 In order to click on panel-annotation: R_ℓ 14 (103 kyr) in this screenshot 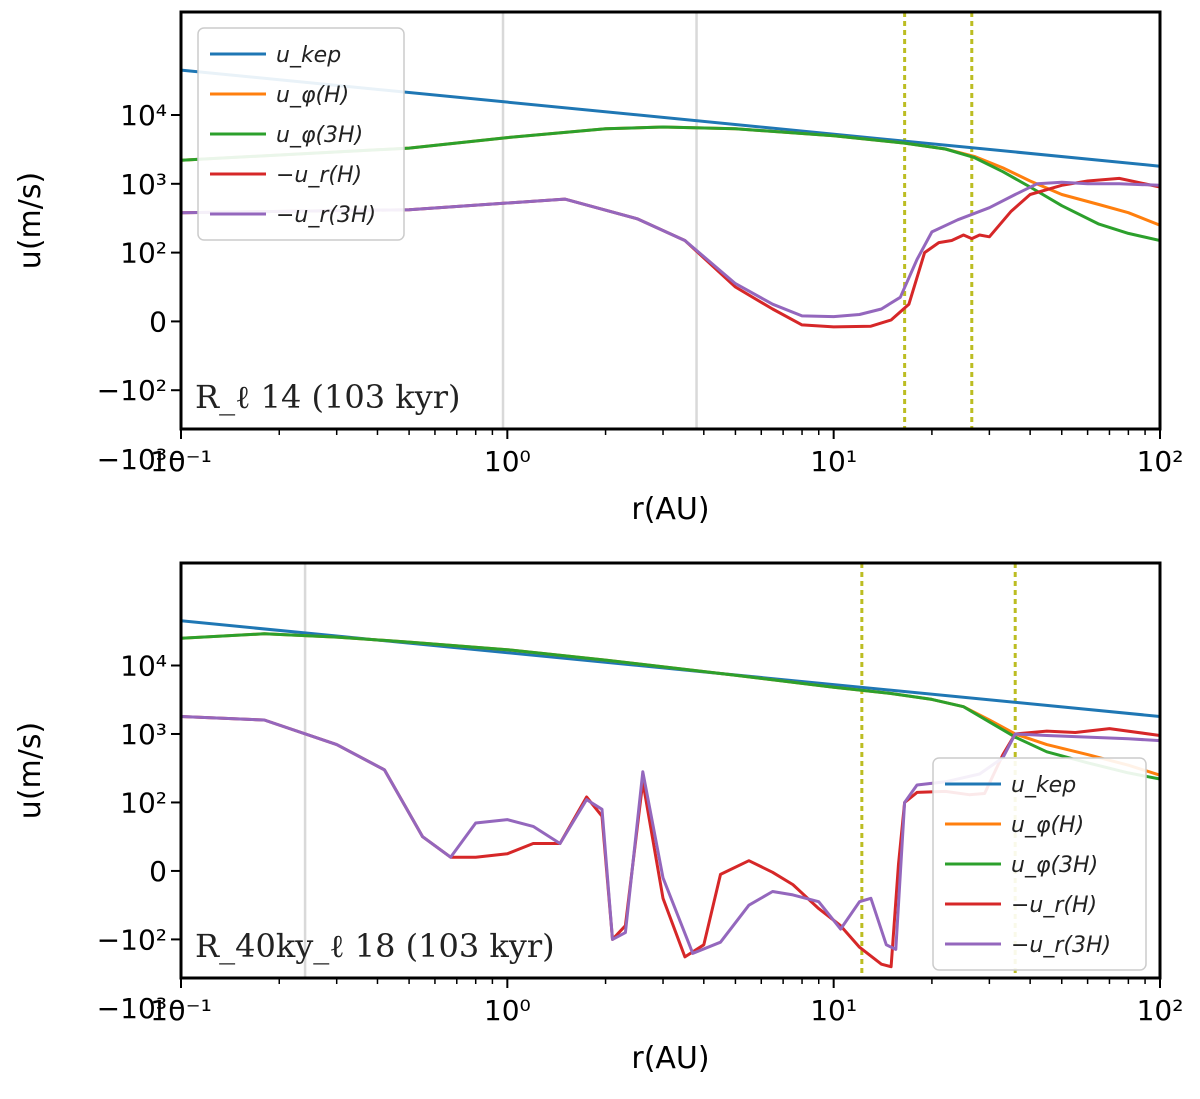, I will do `click(327, 397)`.